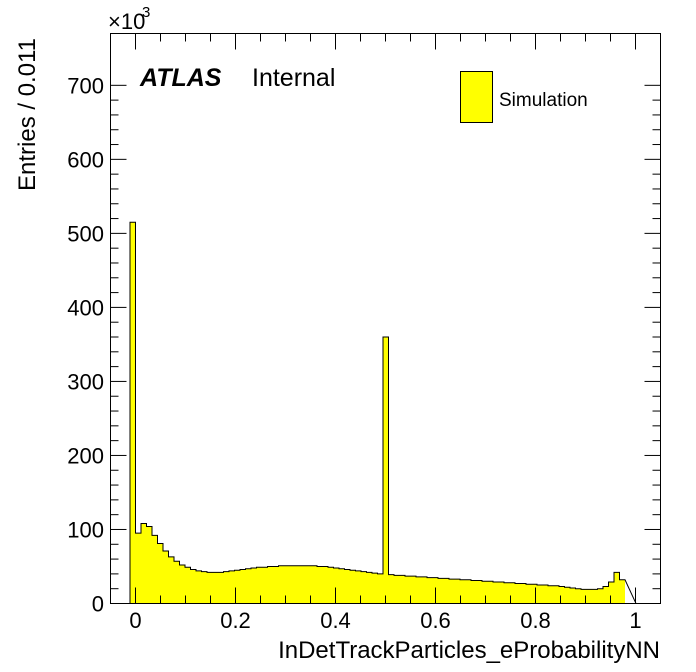 The width and height of the screenshot is (696, 672). I want to click on y-tick-label: 0, so click(98, 604).